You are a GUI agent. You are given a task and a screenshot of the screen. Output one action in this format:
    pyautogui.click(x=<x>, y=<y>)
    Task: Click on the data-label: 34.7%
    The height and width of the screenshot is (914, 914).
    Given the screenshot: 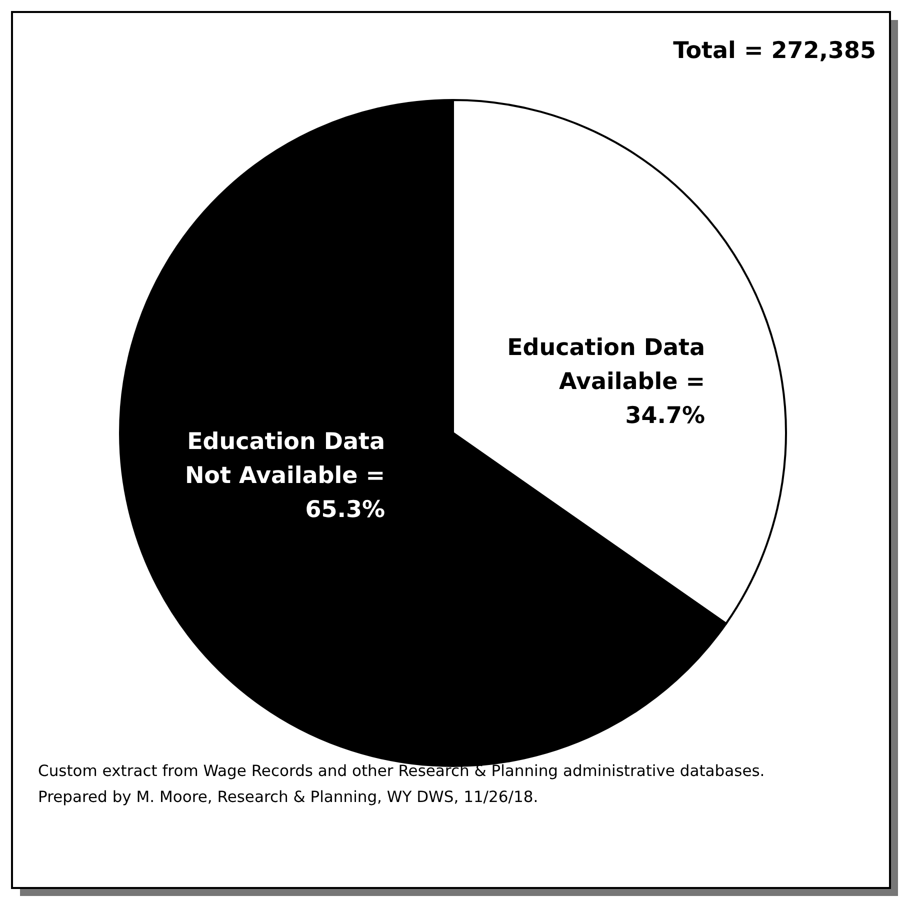 What is the action you would take?
    pyautogui.click(x=665, y=416)
    